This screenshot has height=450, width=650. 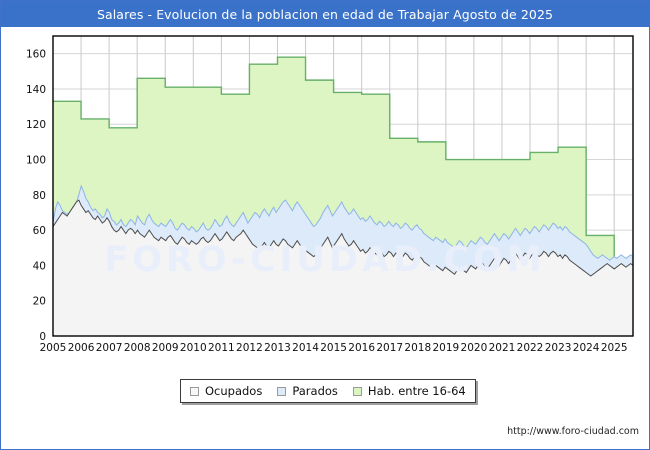 I want to click on svg-text: 160, so click(x=36, y=55).